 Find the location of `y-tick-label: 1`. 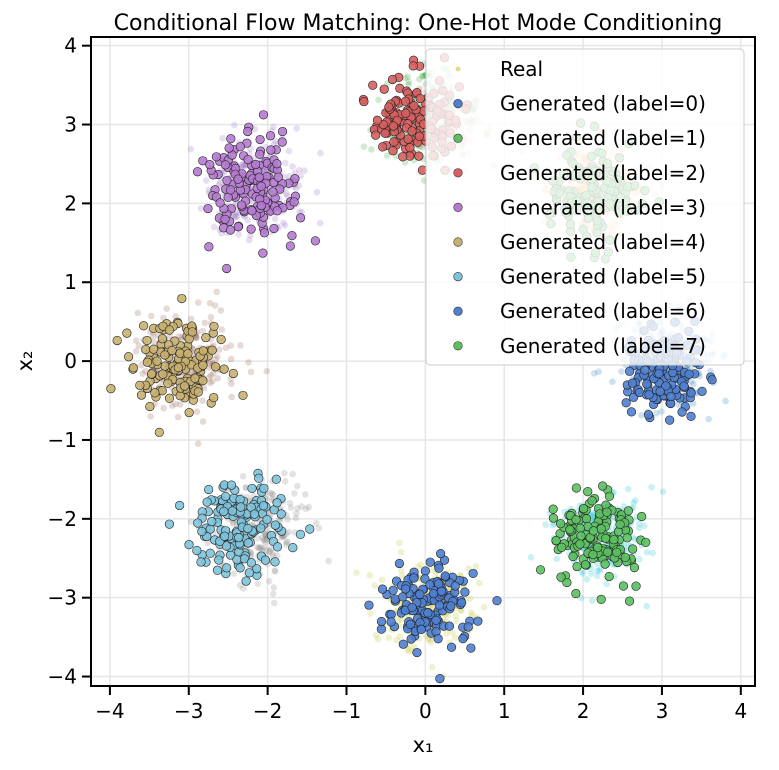

y-tick-label: 1 is located at coordinates (70, 282).